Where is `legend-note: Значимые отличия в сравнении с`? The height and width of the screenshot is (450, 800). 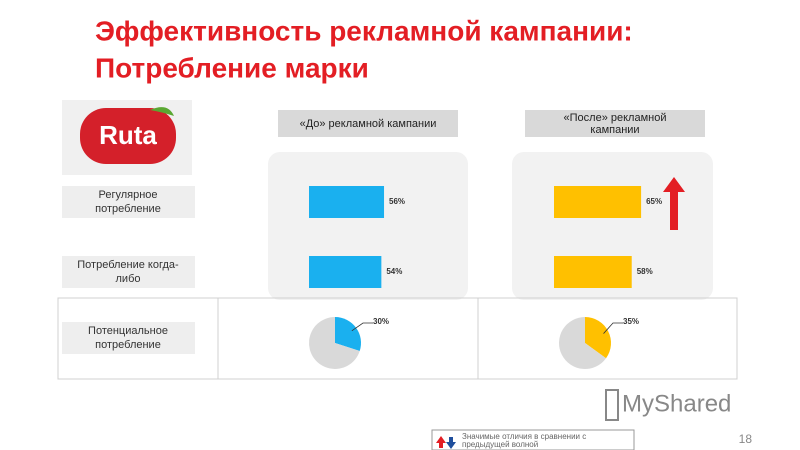 legend-note: Значимые отличия в сравнении с is located at coordinates (524, 436).